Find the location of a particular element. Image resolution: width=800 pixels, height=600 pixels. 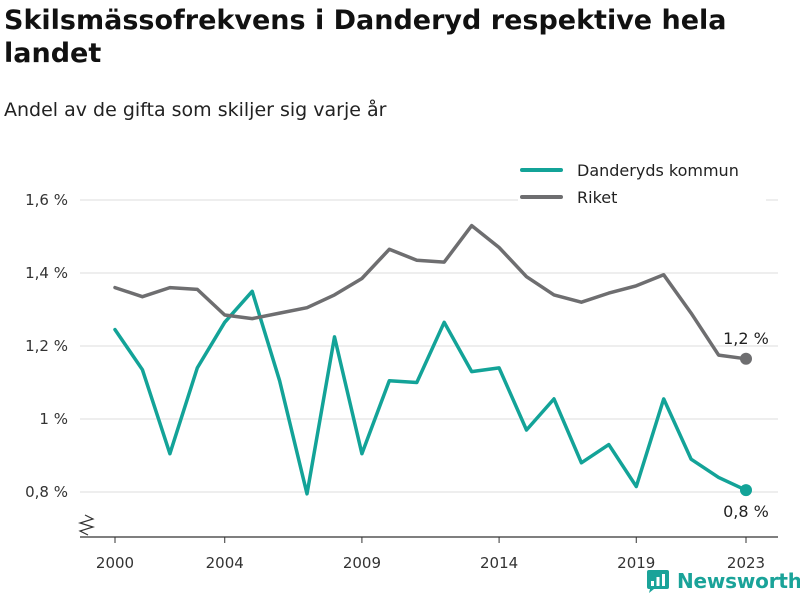

legend-label: Riket is located at coordinates (597, 197).